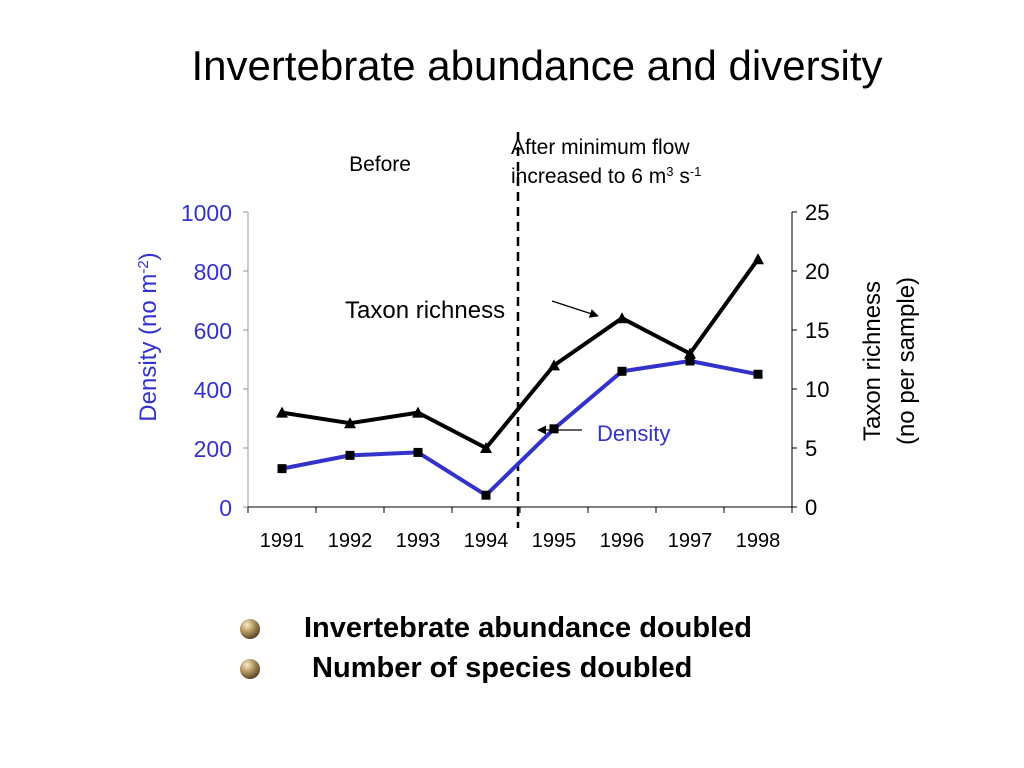  I want to click on left-tick-label: 400, so click(213, 390).